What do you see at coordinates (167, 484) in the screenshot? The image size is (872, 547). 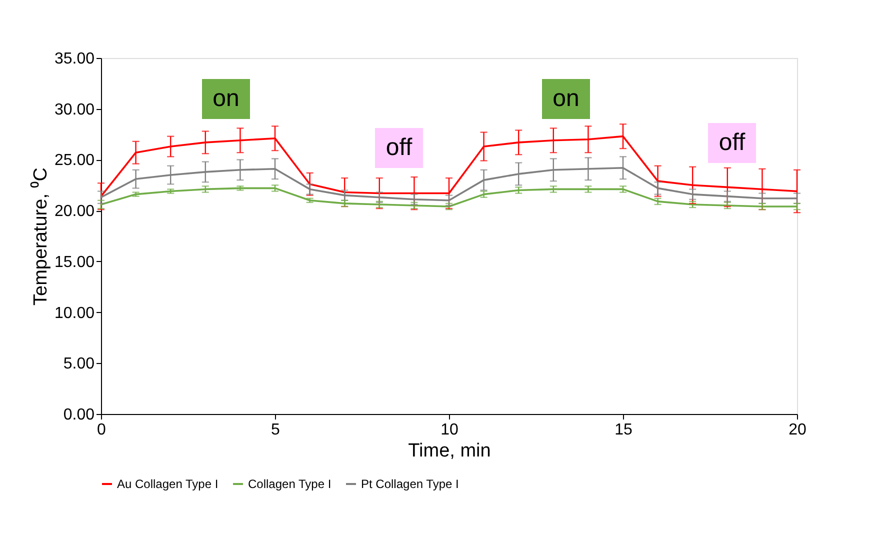 I see `legend-label: Au Collagen Type I` at bounding box center [167, 484].